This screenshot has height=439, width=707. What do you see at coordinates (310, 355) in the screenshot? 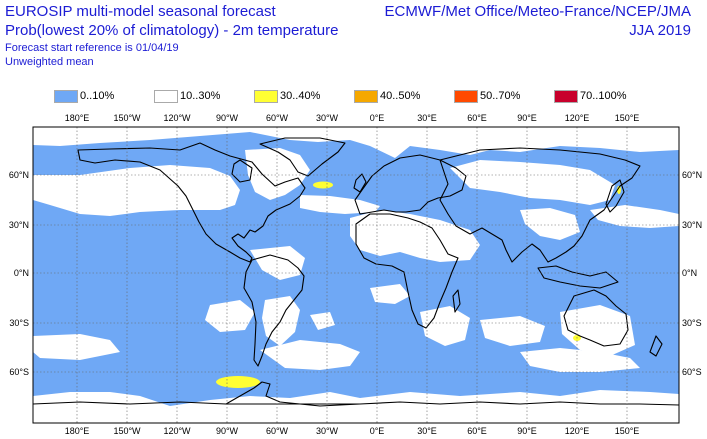
I see `white-area-southern-ocean-center` at bounding box center [310, 355].